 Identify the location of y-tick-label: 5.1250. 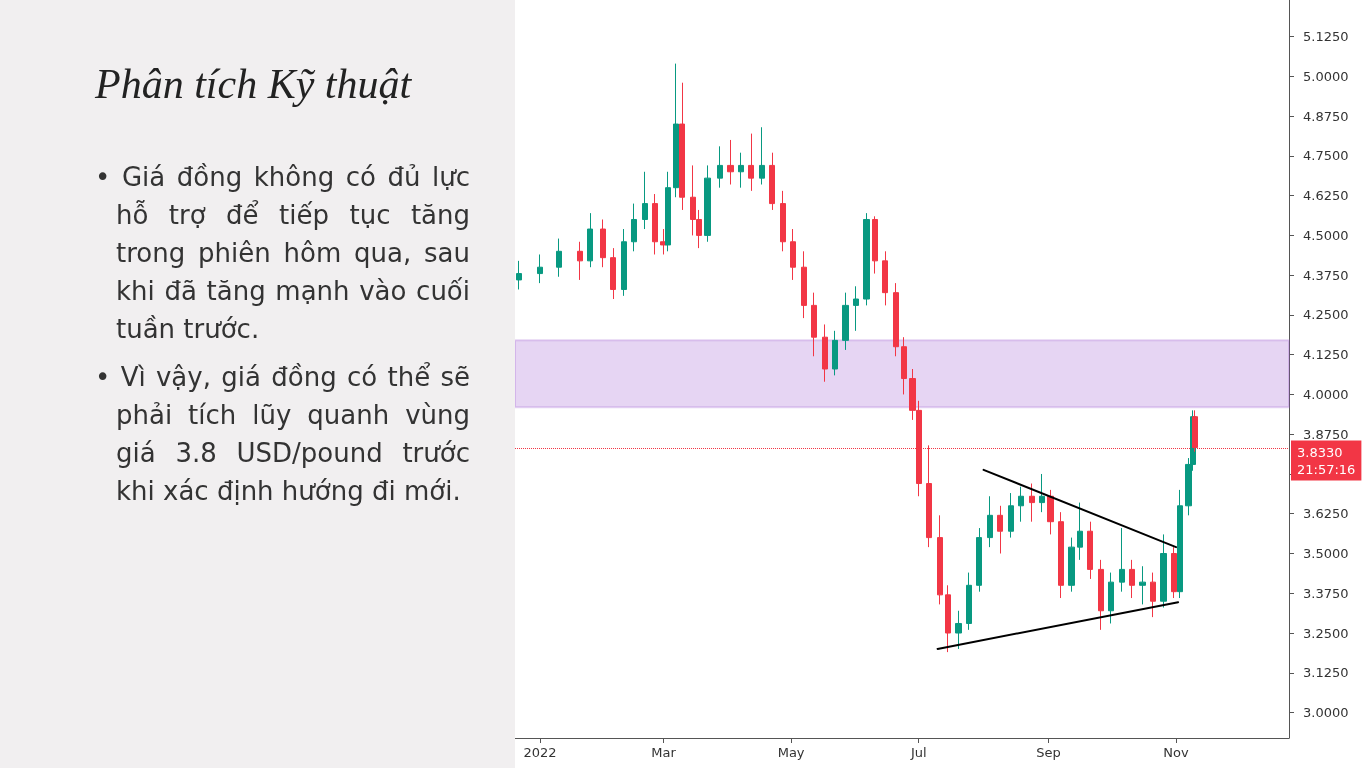
(1326, 37).